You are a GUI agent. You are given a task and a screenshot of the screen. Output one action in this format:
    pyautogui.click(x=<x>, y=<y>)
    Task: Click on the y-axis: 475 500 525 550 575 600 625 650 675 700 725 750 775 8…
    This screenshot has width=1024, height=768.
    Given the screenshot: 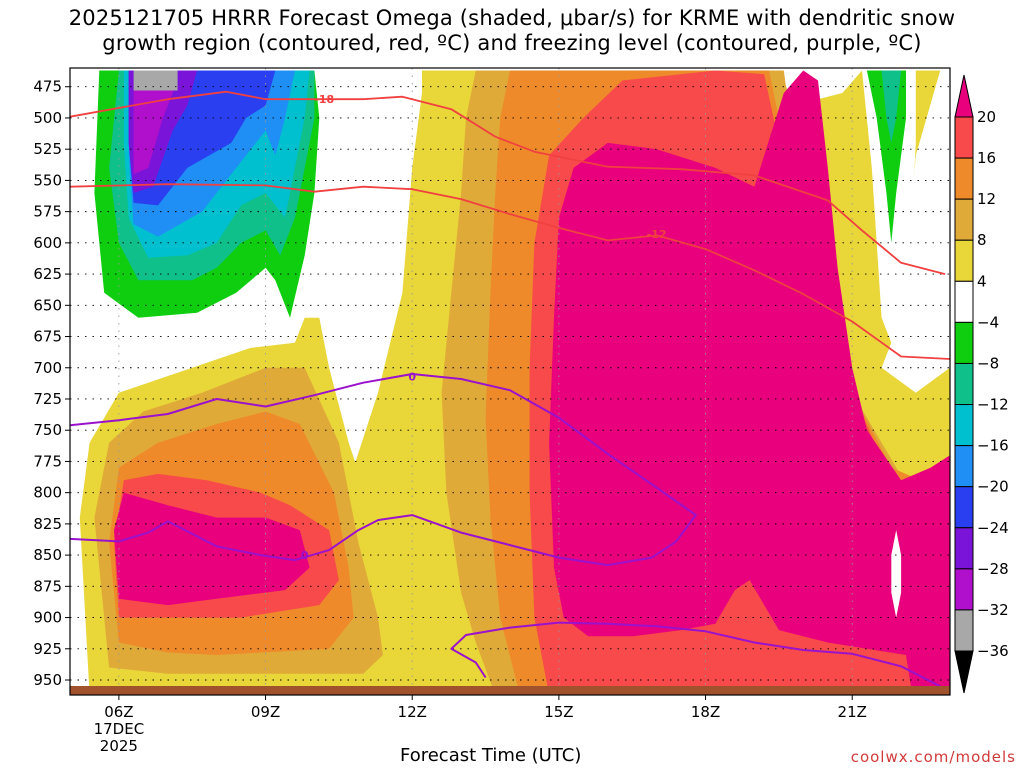 What is the action you would take?
    pyautogui.click(x=51, y=383)
    